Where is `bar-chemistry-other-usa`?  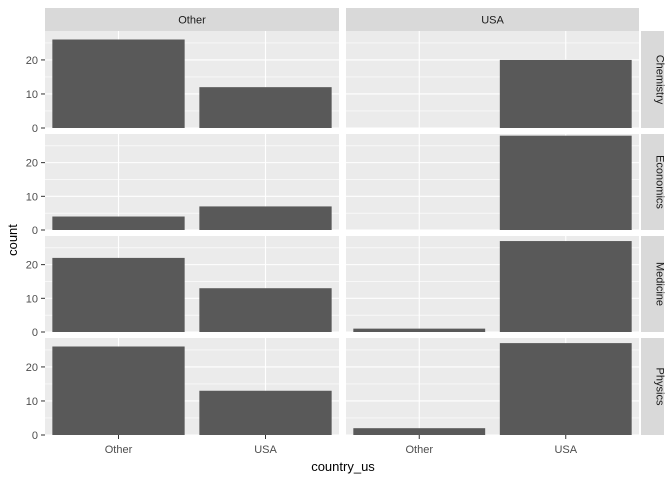
bar-chemistry-other-usa is located at coordinates (265, 107).